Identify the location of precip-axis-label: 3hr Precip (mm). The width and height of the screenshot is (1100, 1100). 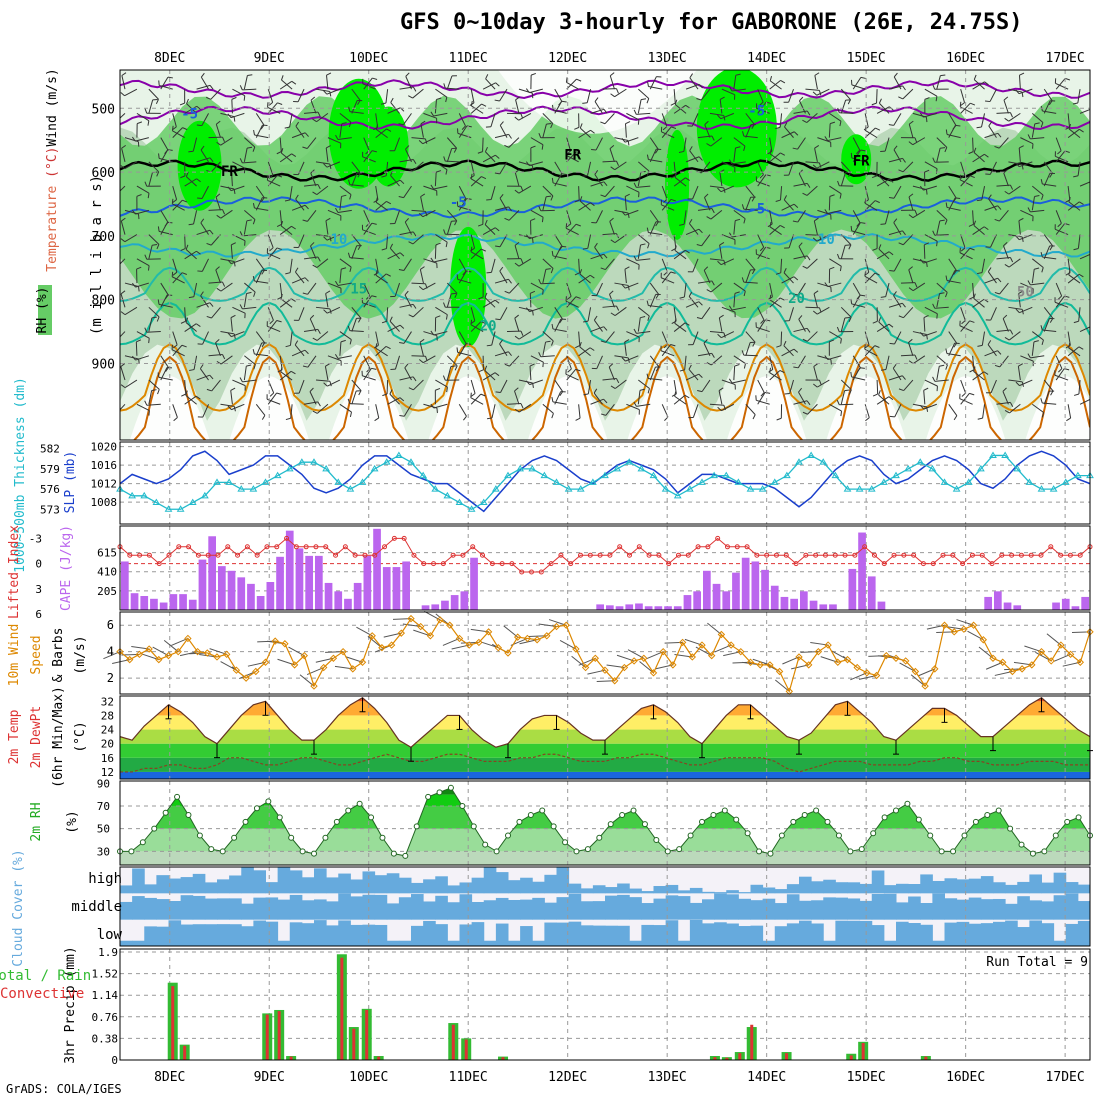
(70, 1004).